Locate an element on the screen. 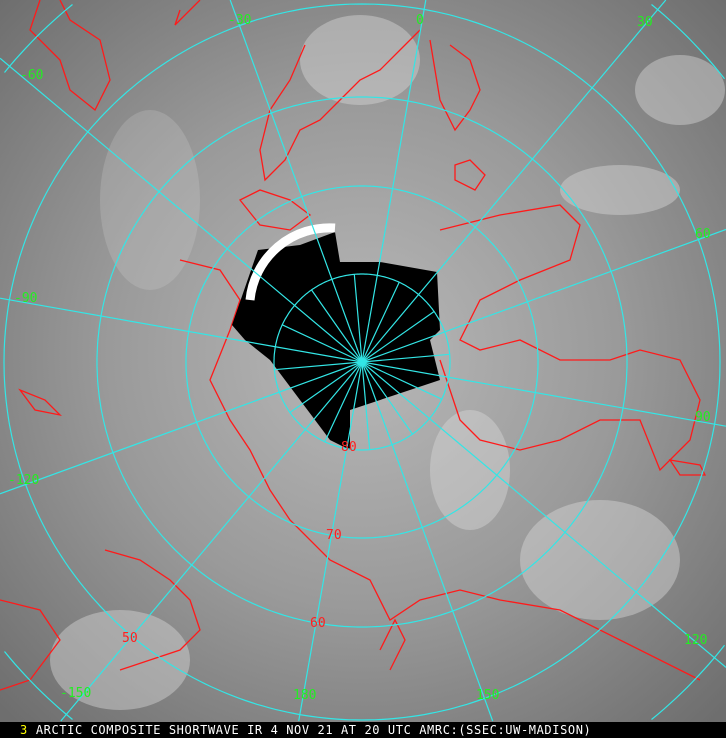 The height and width of the screenshot is (738, 726). meridian--180 is located at coordinates (330, 541).